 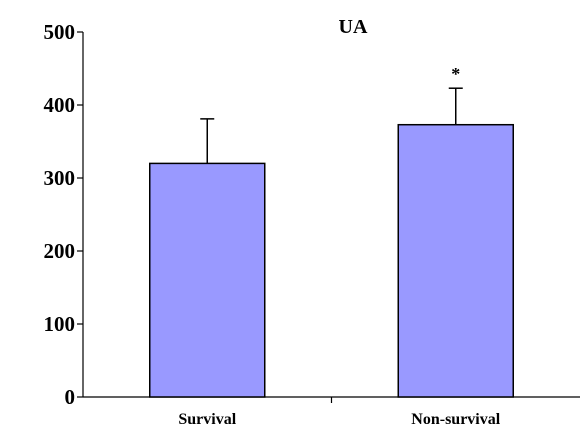 What do you see at coordinates (60, 105) in the screenshot?
I see `y-tick-label: 400` at bounding box center [60, 105].